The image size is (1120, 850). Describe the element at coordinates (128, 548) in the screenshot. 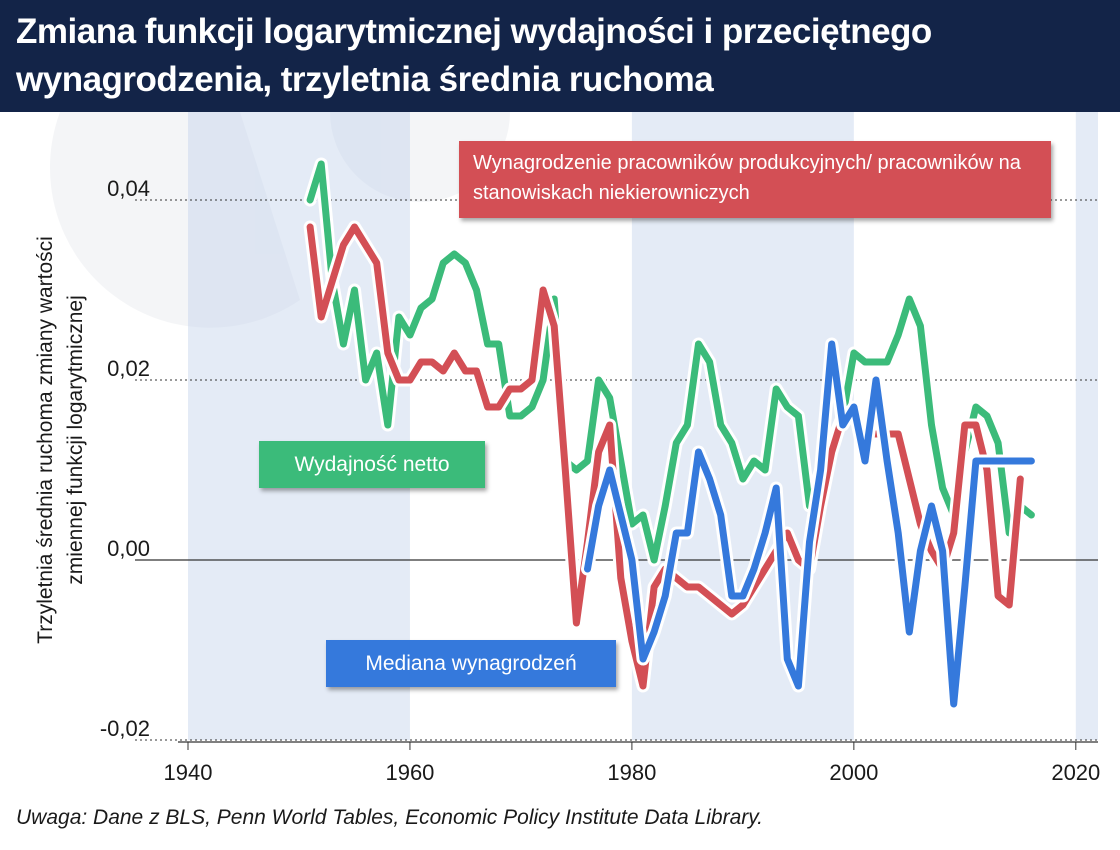

I see `y-tick-label: 0,00` at that location.